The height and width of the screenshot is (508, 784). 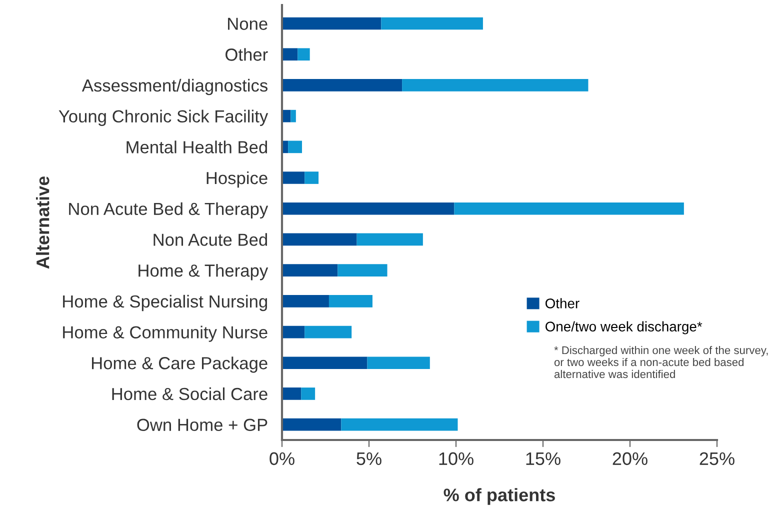 What do you see at coordinates (180, 364) in the screenshot?
I see `y-tick-label: Home & Care Package` at bounding box center [180, 364].